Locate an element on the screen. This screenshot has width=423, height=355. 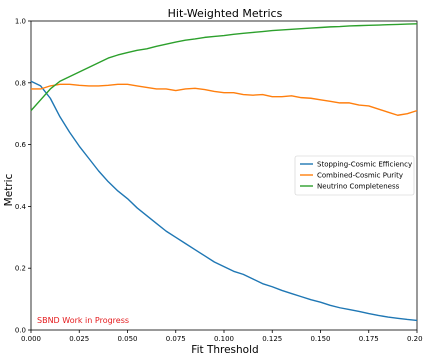
x-tick-label: 0.150 is located at coordinates (320, 339).